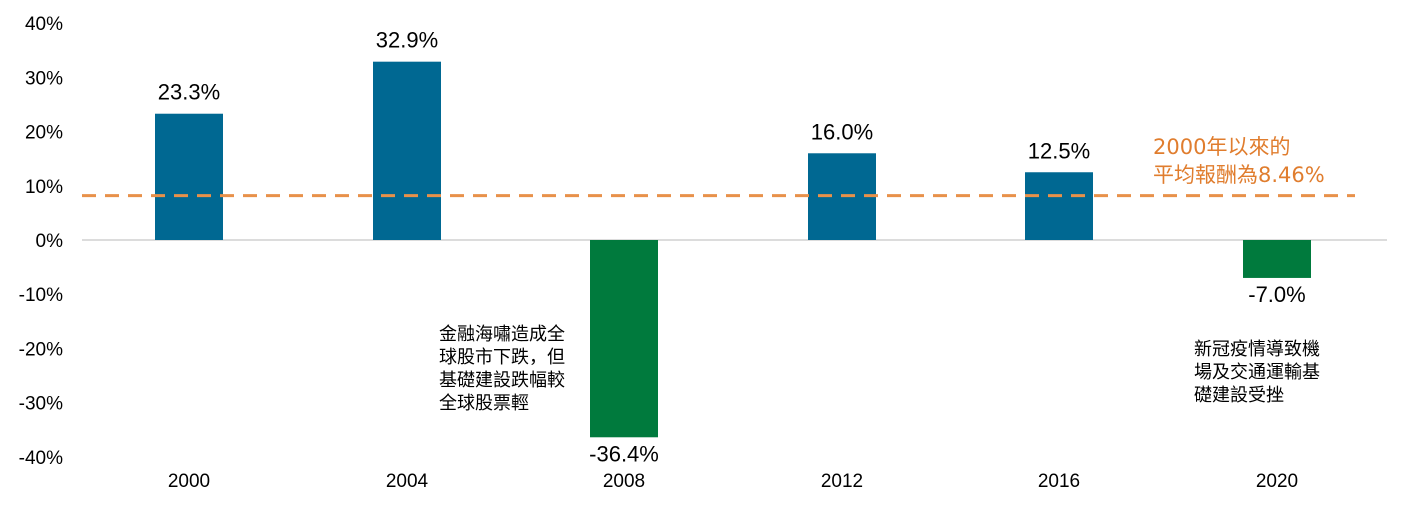 The height and width of the screenshot is (506, 1409). Describe the element at coordinates (407, 40) in the screenshot. I see `data-label-2004: 32.9%` at that location.